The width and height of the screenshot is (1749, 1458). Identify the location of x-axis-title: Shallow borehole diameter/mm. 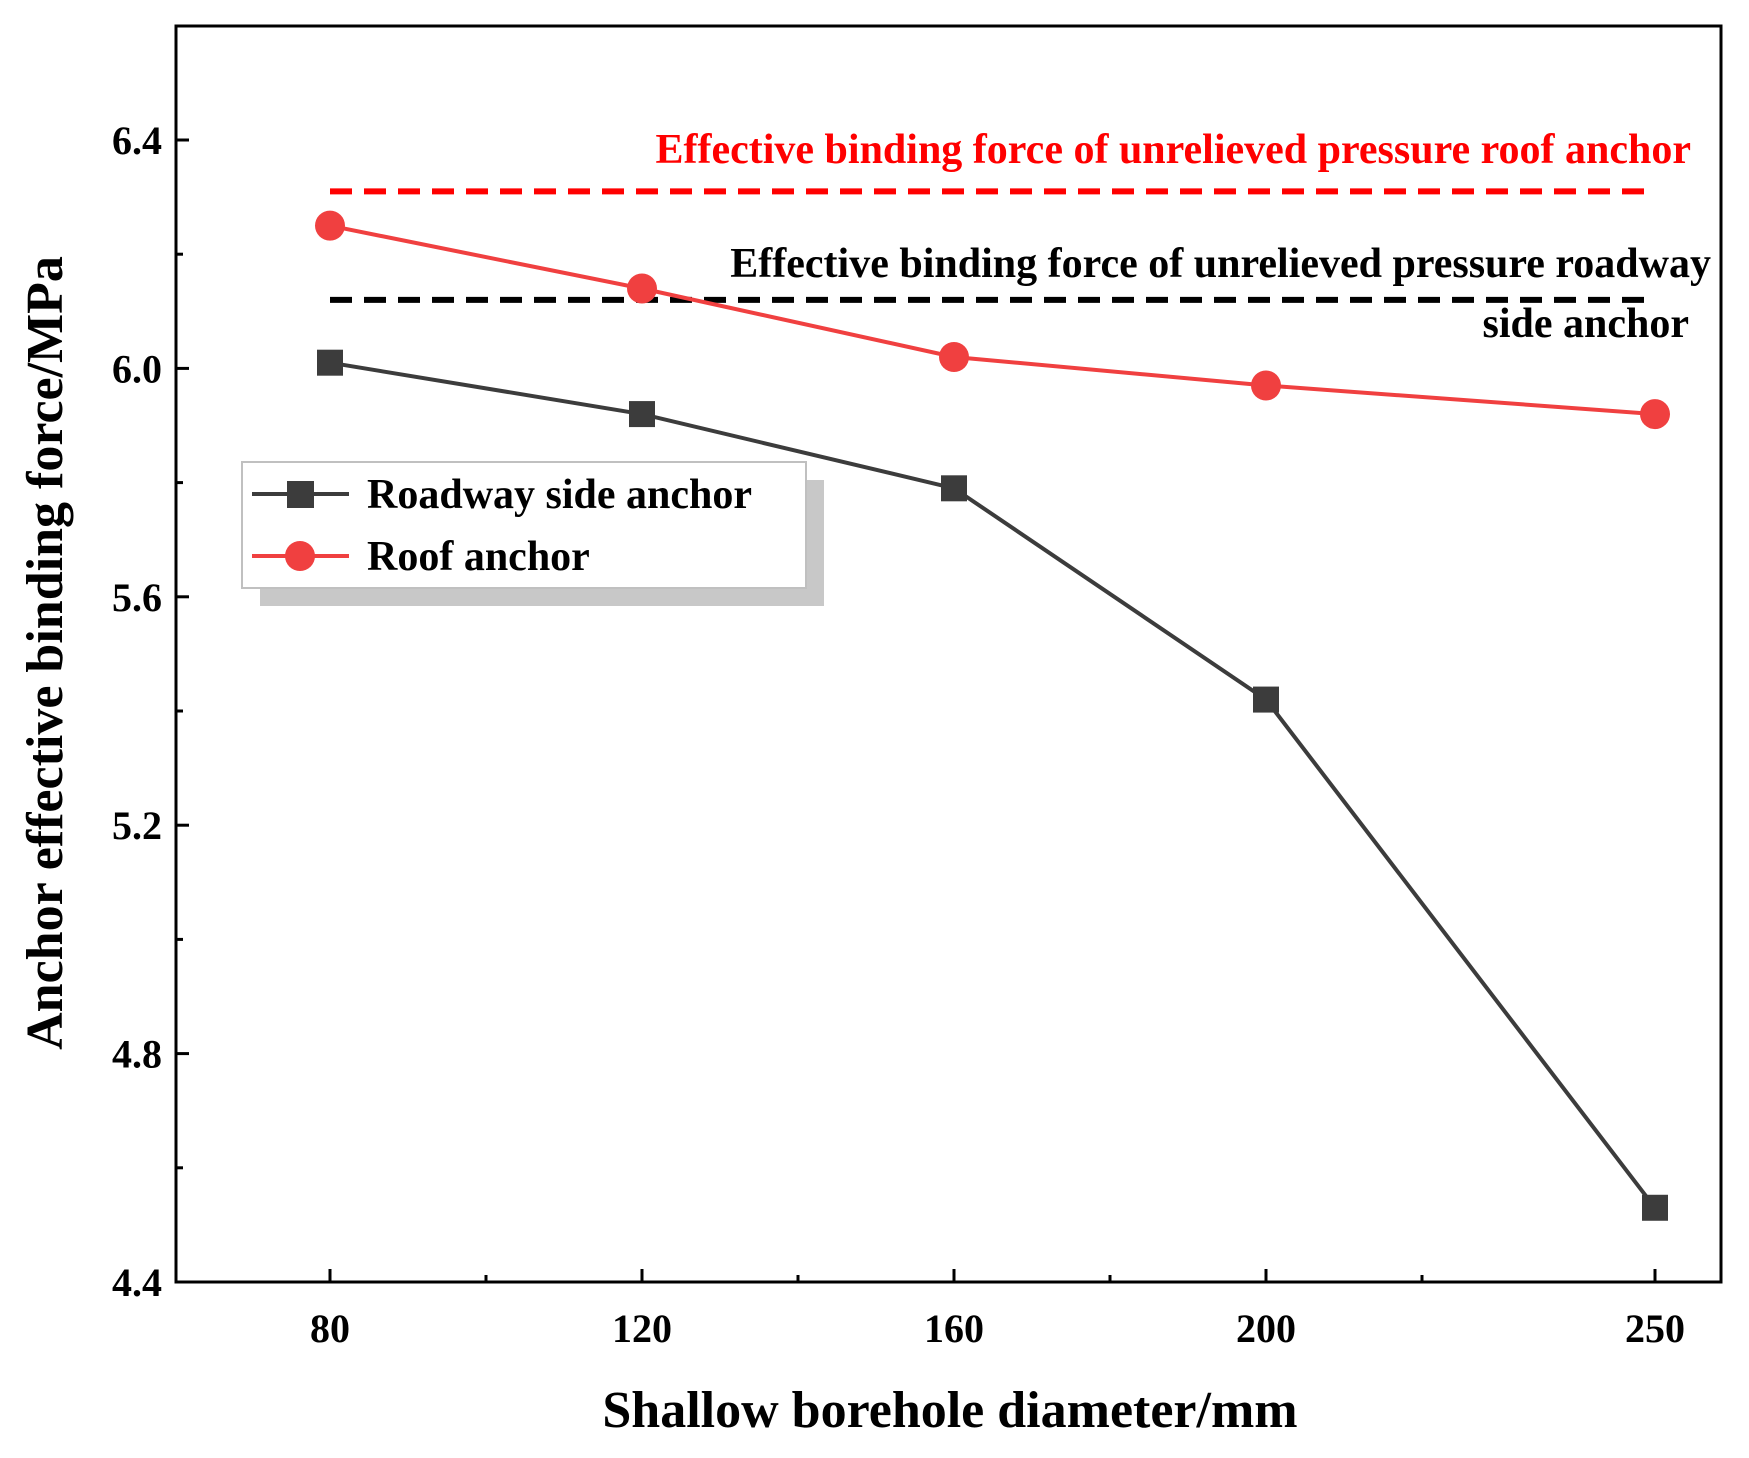
(949, 1410).